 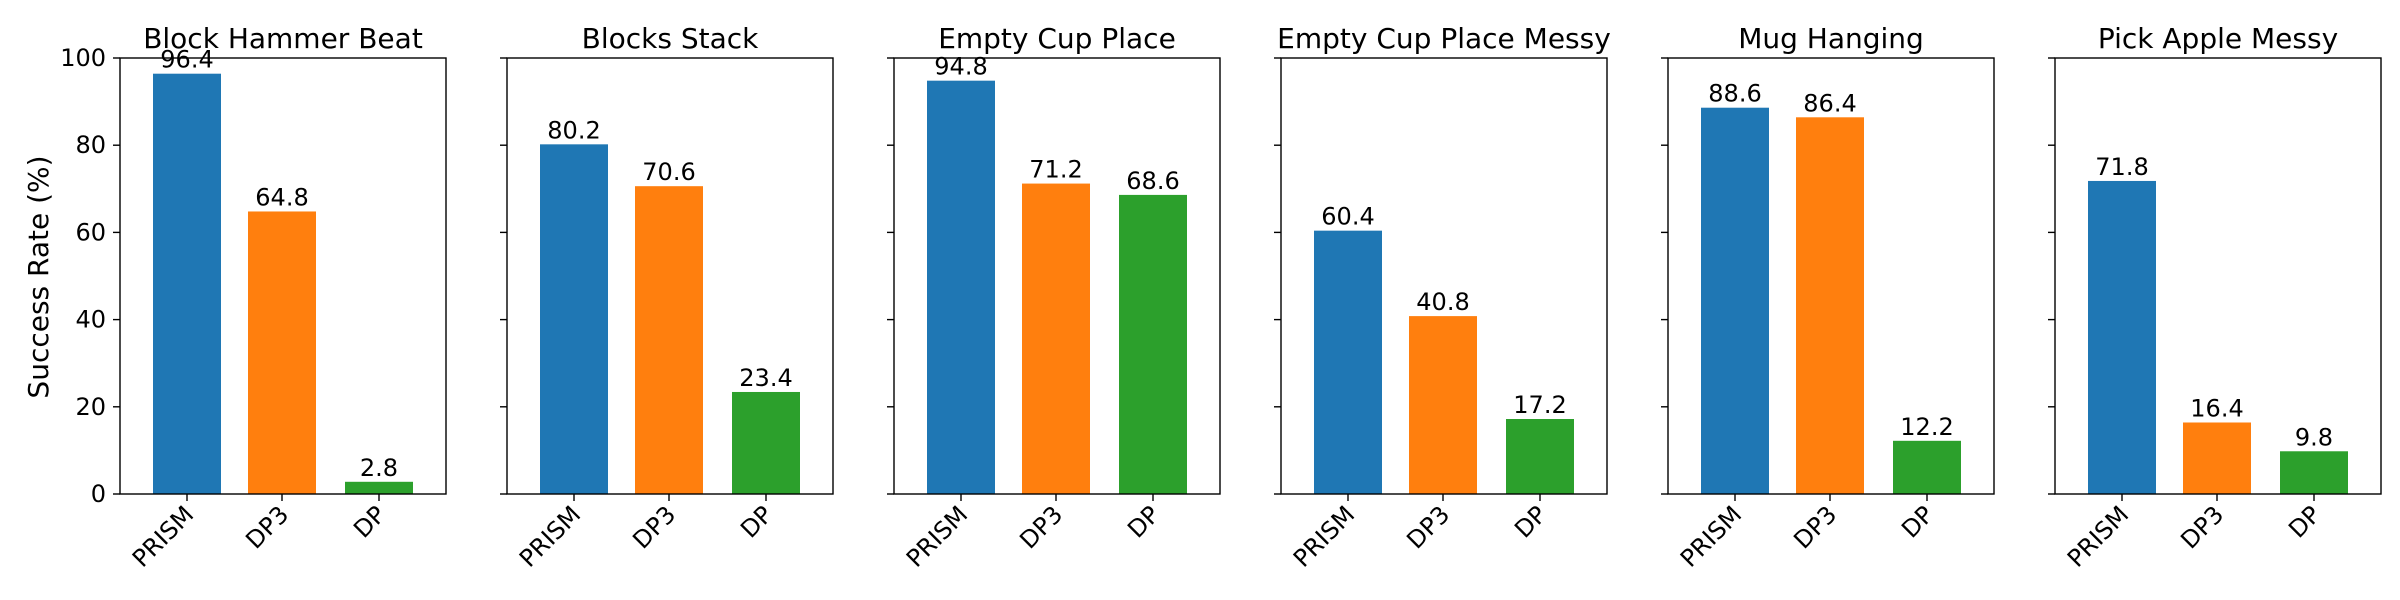 What do you see at coordinates (186, 60) in the screenshot?
I see `bar-value-label: 96.4` at bounding box center [186, 60].